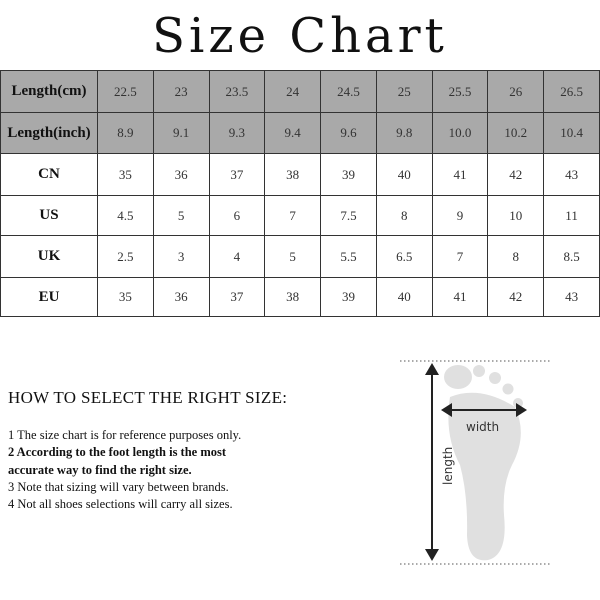  Describe the element at coordinates (181, 91) in the screenshot. I see `table-cell: 23` at that location.